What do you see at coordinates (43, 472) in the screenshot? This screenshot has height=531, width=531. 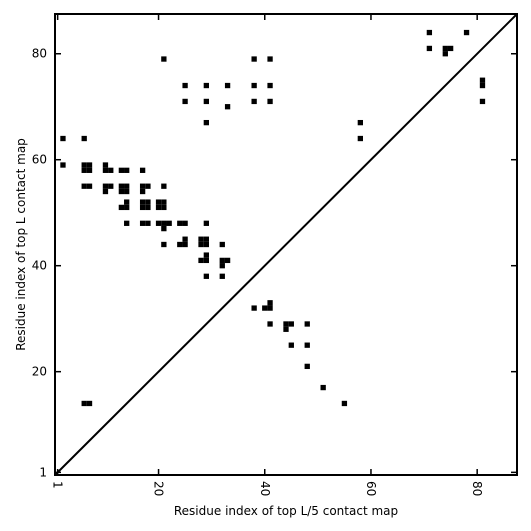 I see `y-tick-label: 1` at bounding box center [43, 472].